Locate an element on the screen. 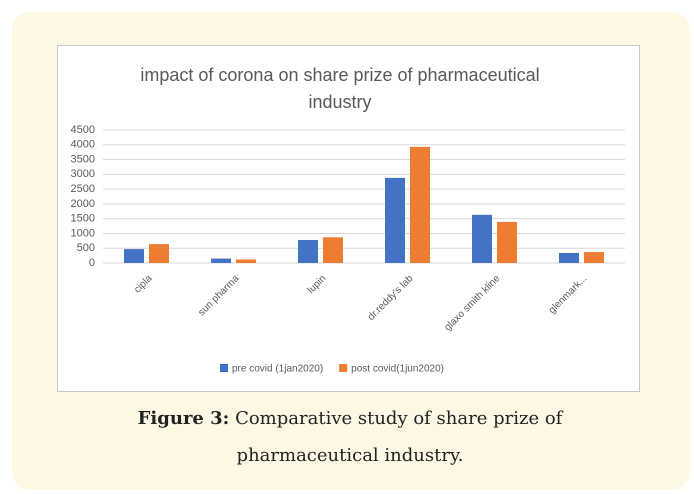 The image size is (694, 494). x-tick-label: lupin is located at coordinates (317, 284).